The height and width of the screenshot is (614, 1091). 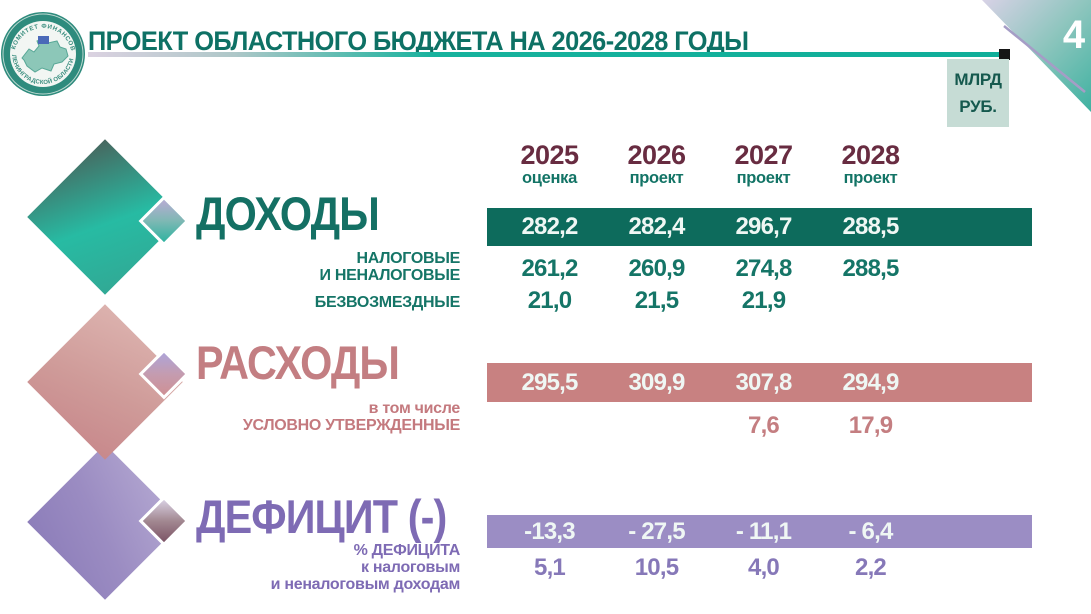 I want to click on section-title-expenses: РАСХОДЫ, so click(x=298, y=362).